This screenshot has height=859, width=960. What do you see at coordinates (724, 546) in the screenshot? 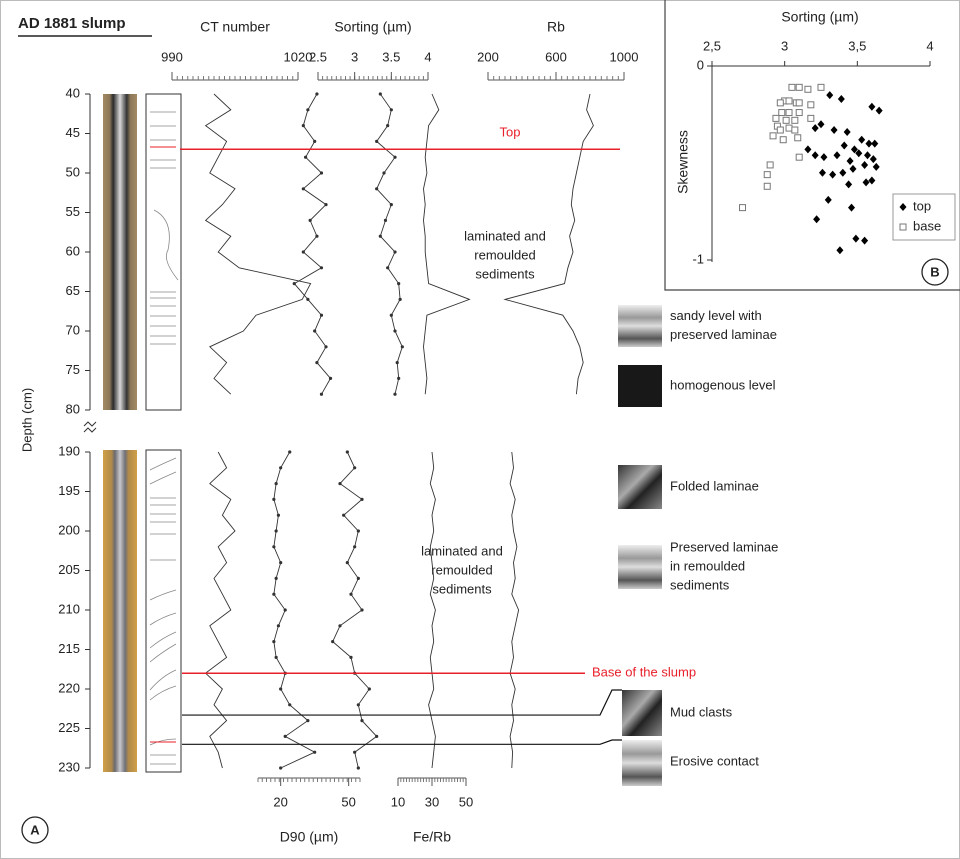
I see `facies-label: Preserved laminae` at bounding box center [724, 546].